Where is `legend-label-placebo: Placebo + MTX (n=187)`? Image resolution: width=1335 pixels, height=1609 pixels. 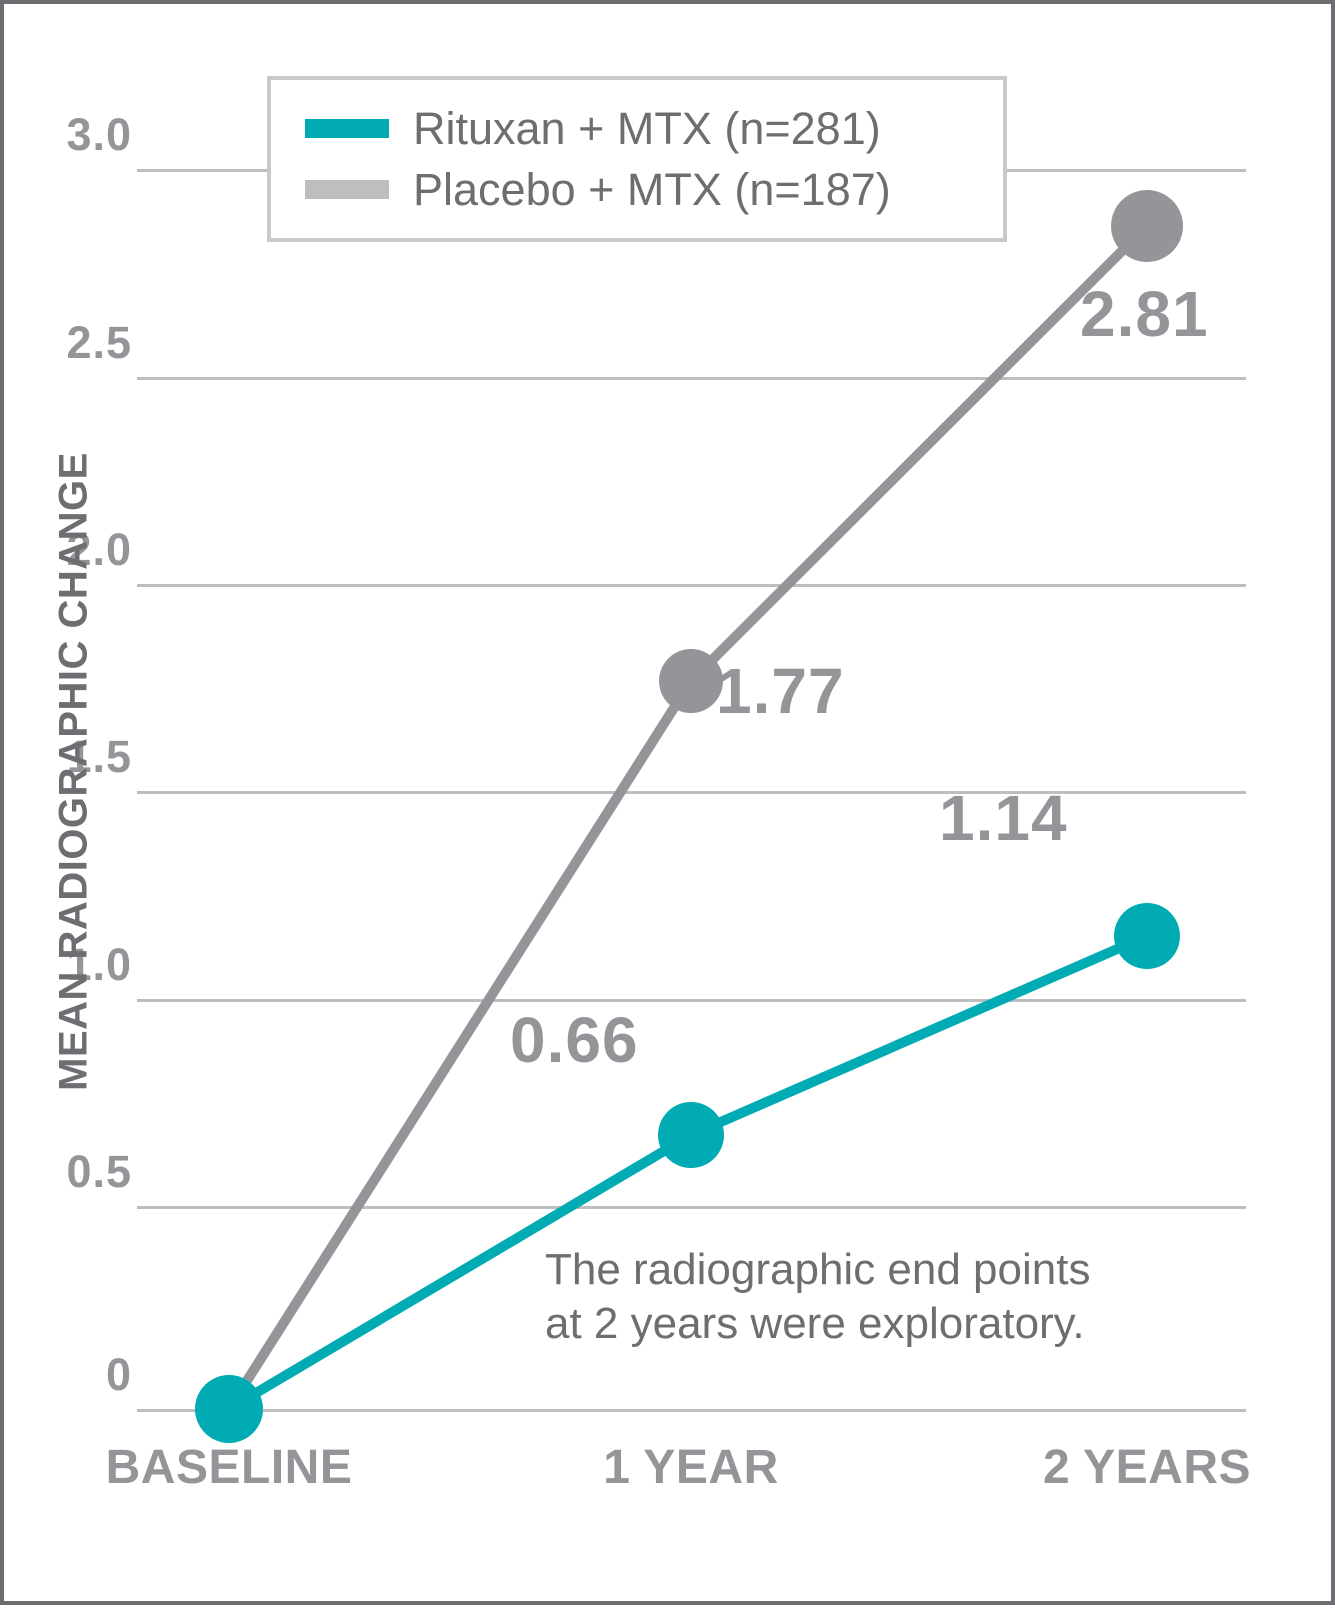
legend-label-placebo: Placebo + MTX (n=187) is located at coordinates (652, 189).